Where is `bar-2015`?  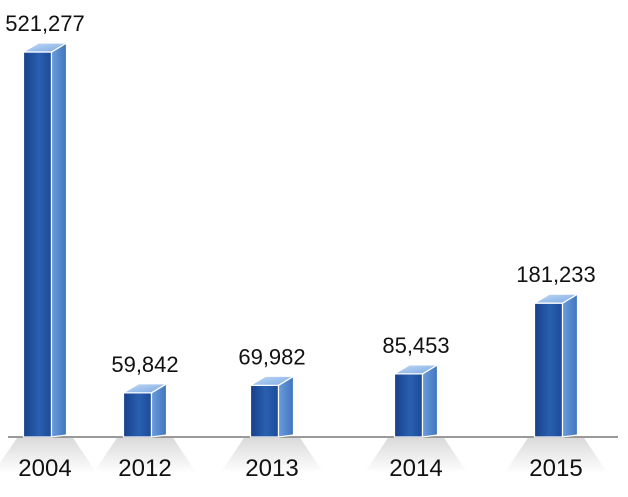 bar-2015 is located at coordinates (556, 365).